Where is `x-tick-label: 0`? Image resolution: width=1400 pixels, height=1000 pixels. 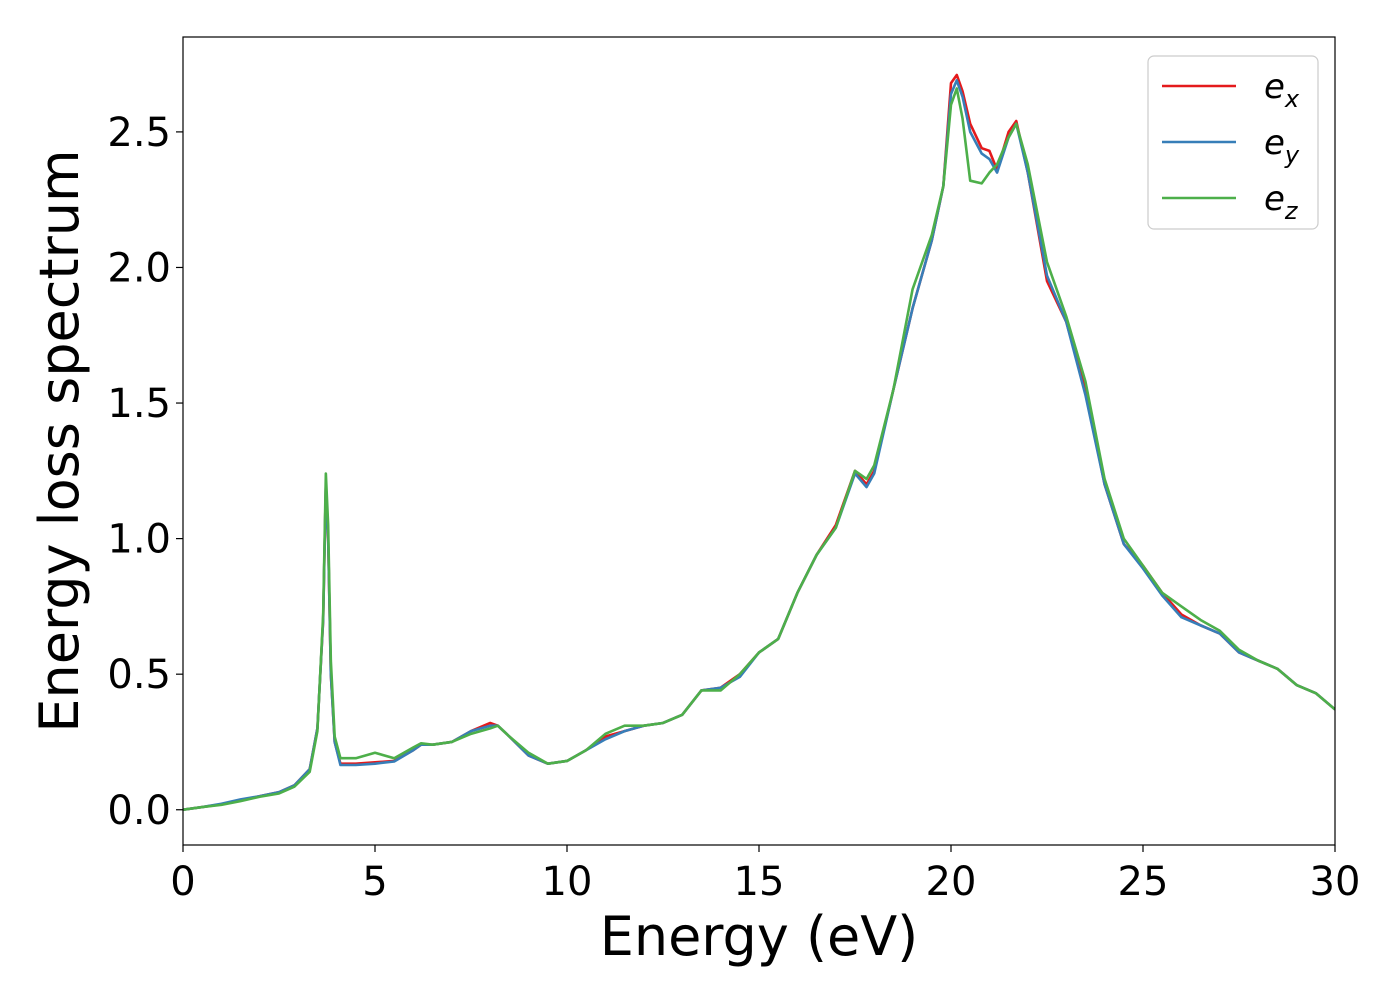
x-tick-label: 0 is located at coordinates (182, 882).